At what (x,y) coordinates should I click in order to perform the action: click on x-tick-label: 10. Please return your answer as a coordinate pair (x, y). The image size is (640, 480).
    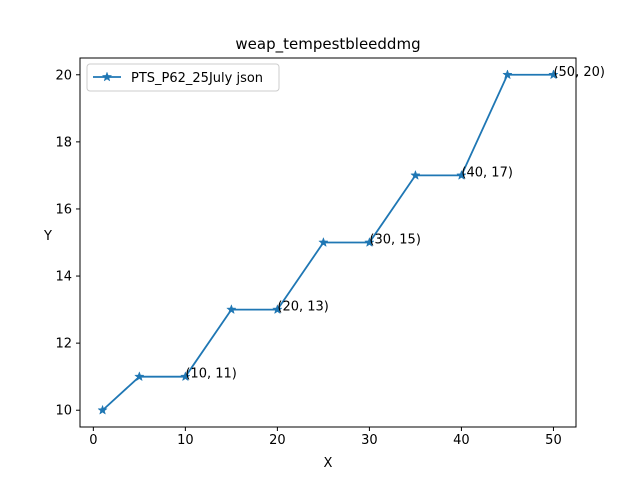
    Looking at the image, I should click on (185, 440).